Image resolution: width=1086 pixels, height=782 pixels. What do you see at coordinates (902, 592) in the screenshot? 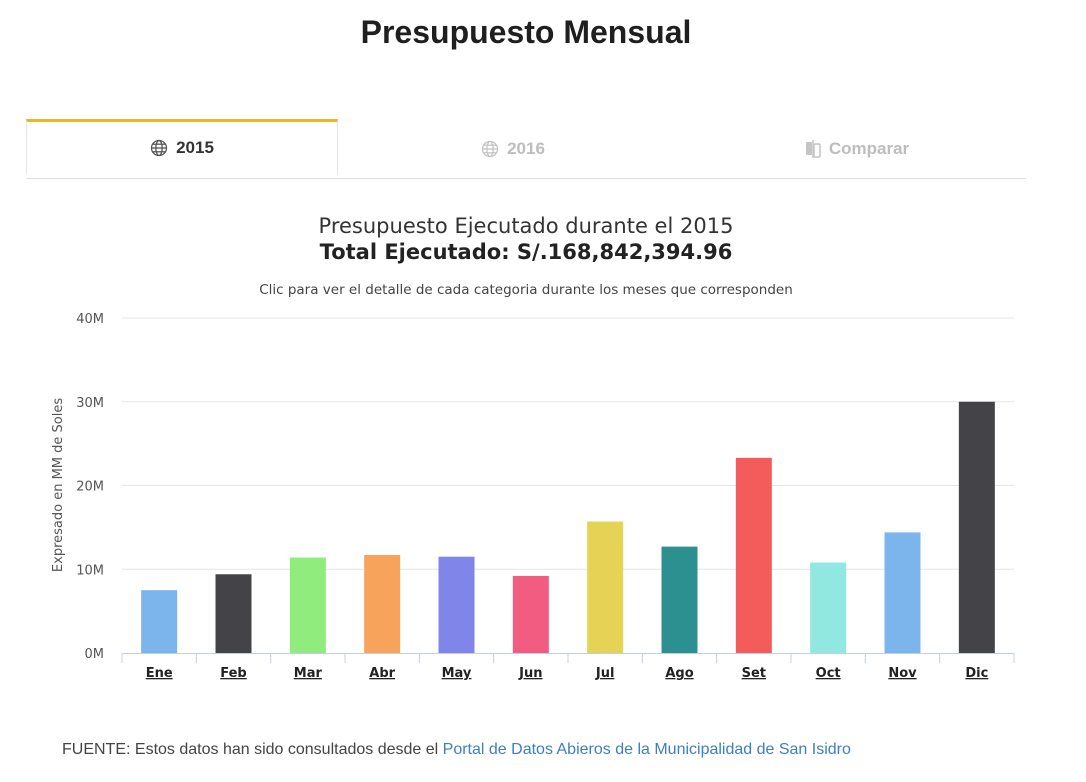
I see `bar-nov` at bounding box center [902, 592].